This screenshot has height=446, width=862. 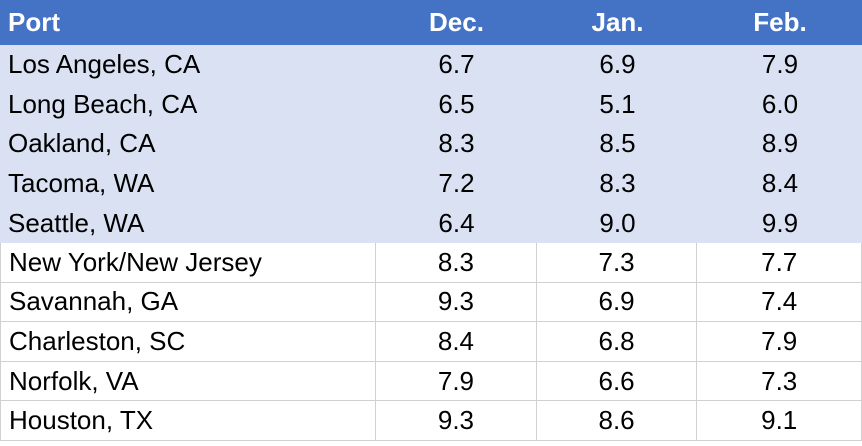 What do you see at coordinates (456, 381) in the screenshot?
I see `value-cell-dec: 7.9` at bounding box center [456, 381].